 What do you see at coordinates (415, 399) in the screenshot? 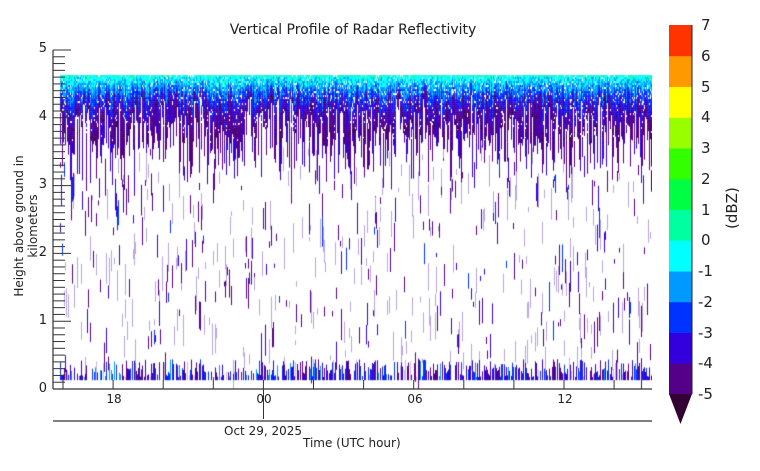
I see `x-tick-label: 06` at bounding box center [415, 399].